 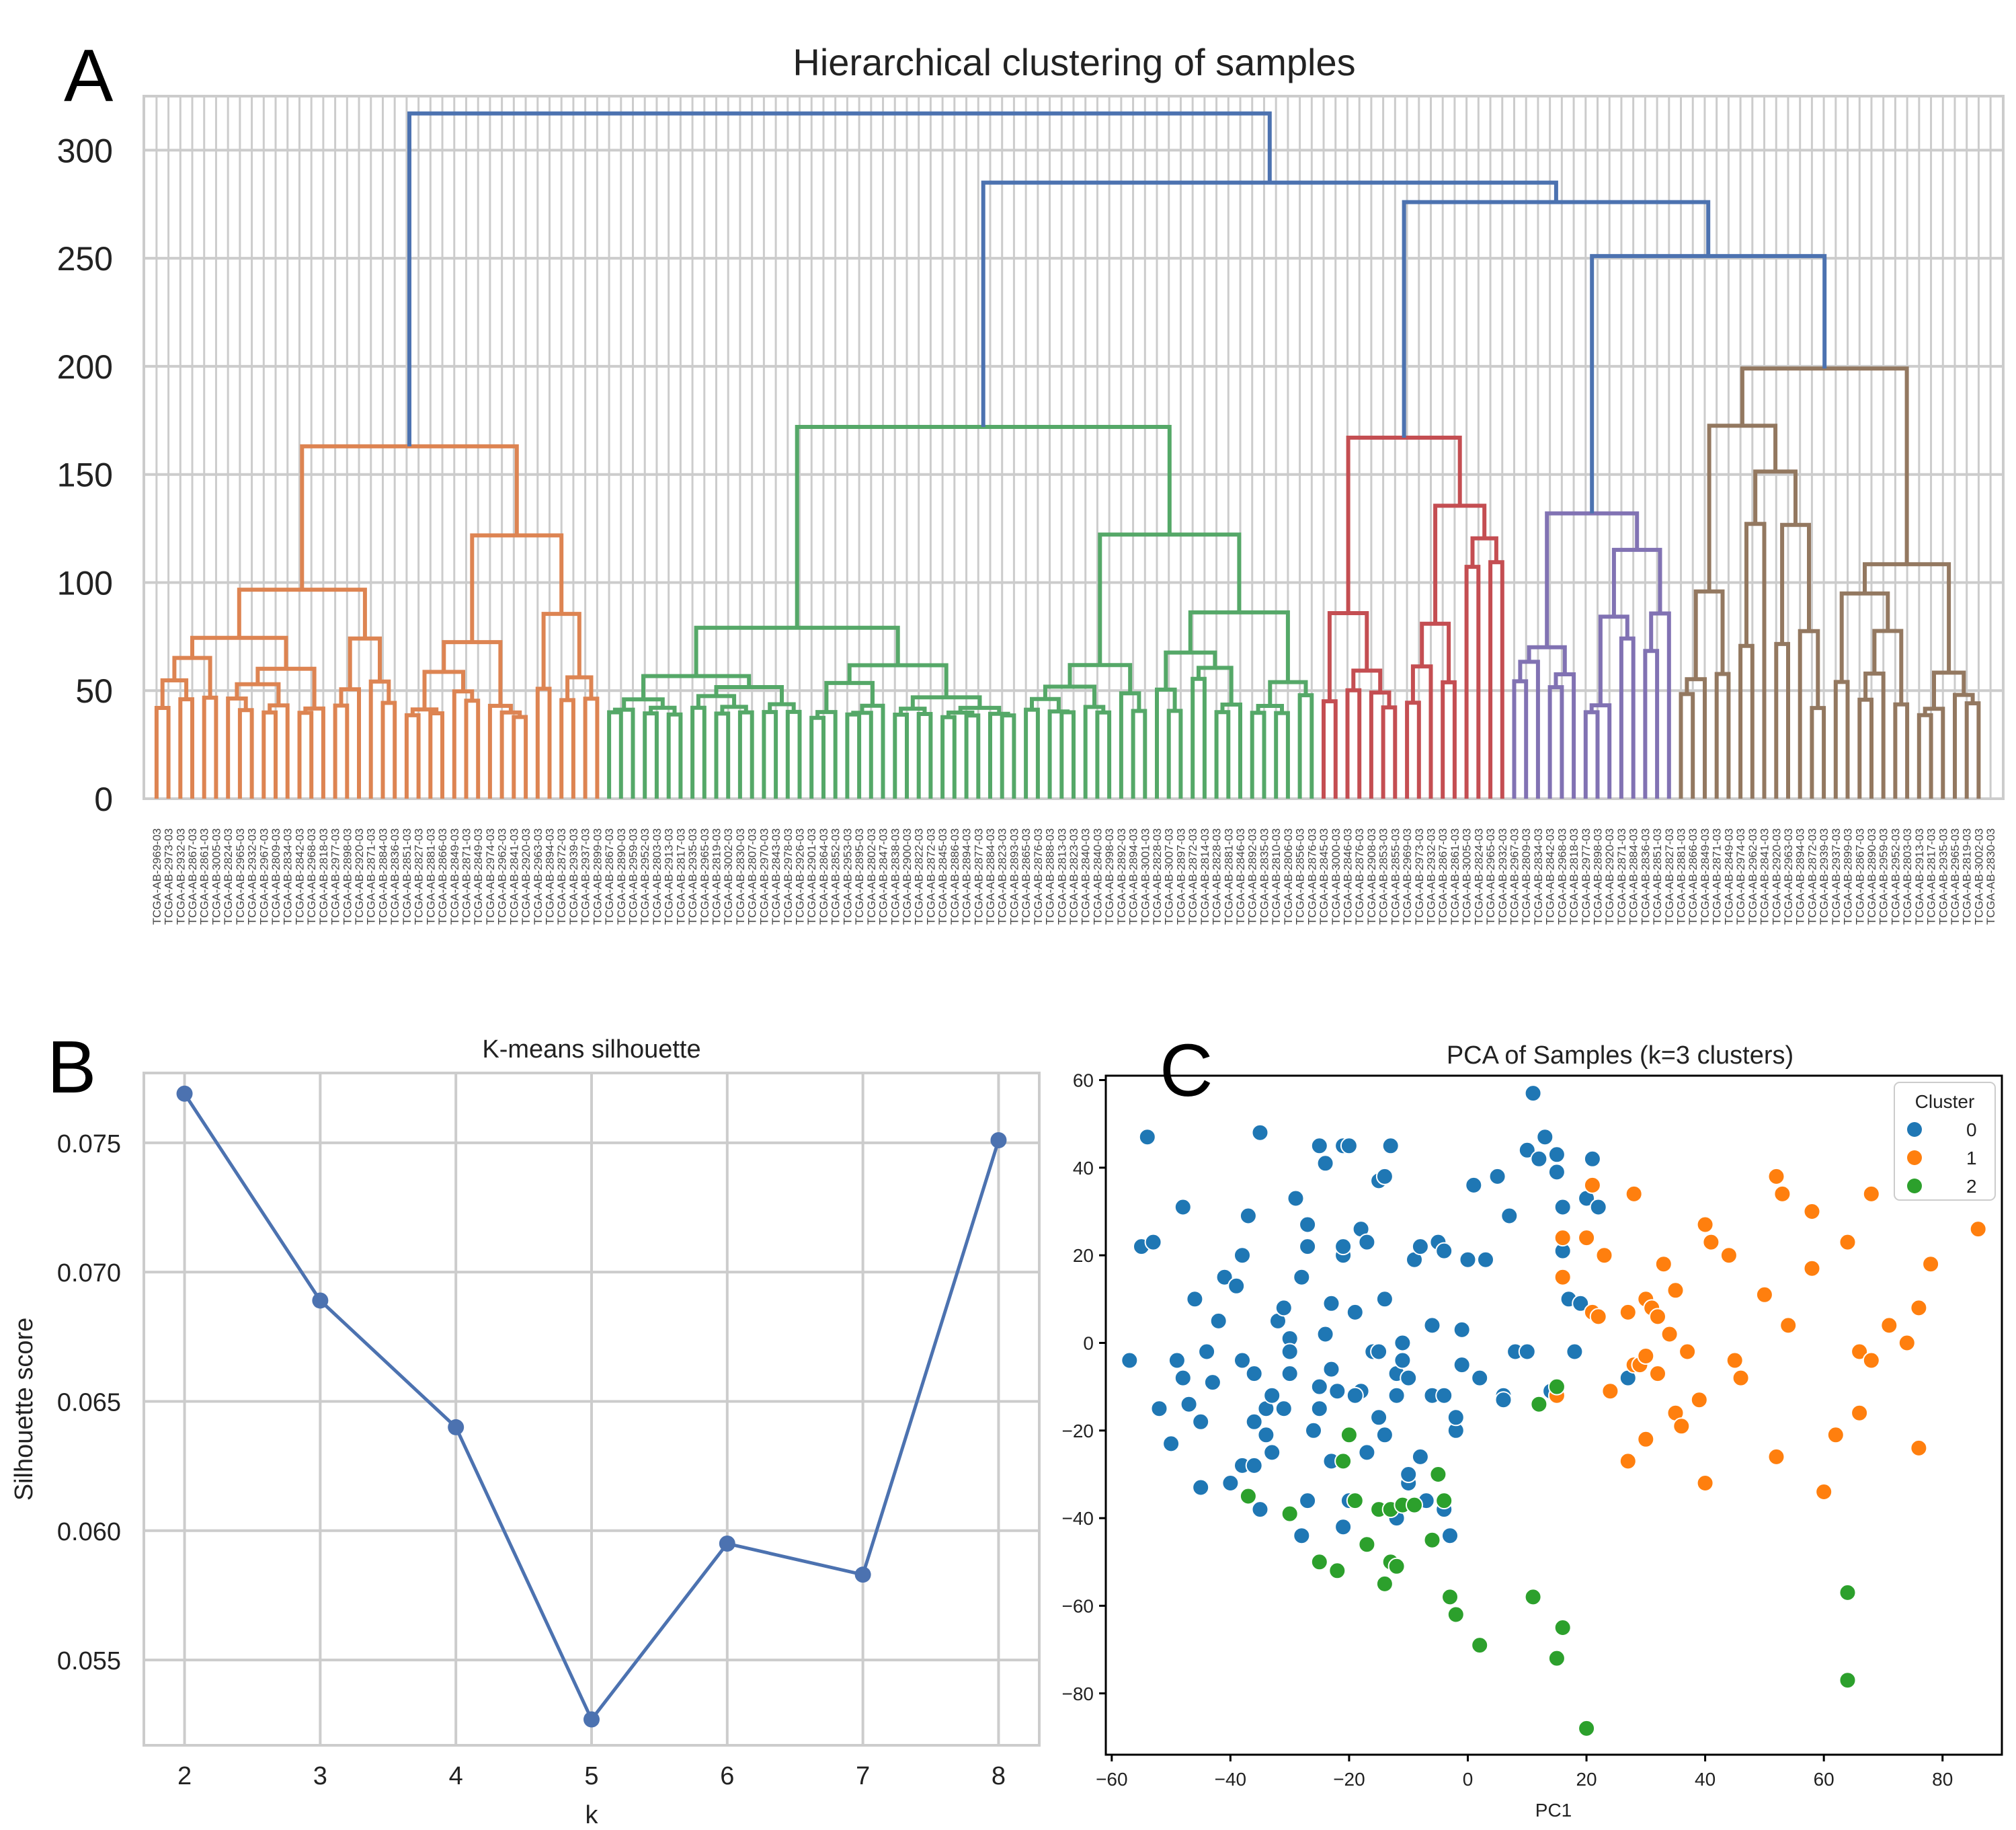 I want to click on dendrogram-leaf-label: TCGA-AB-2827-03, so click(x=1669, y=876).